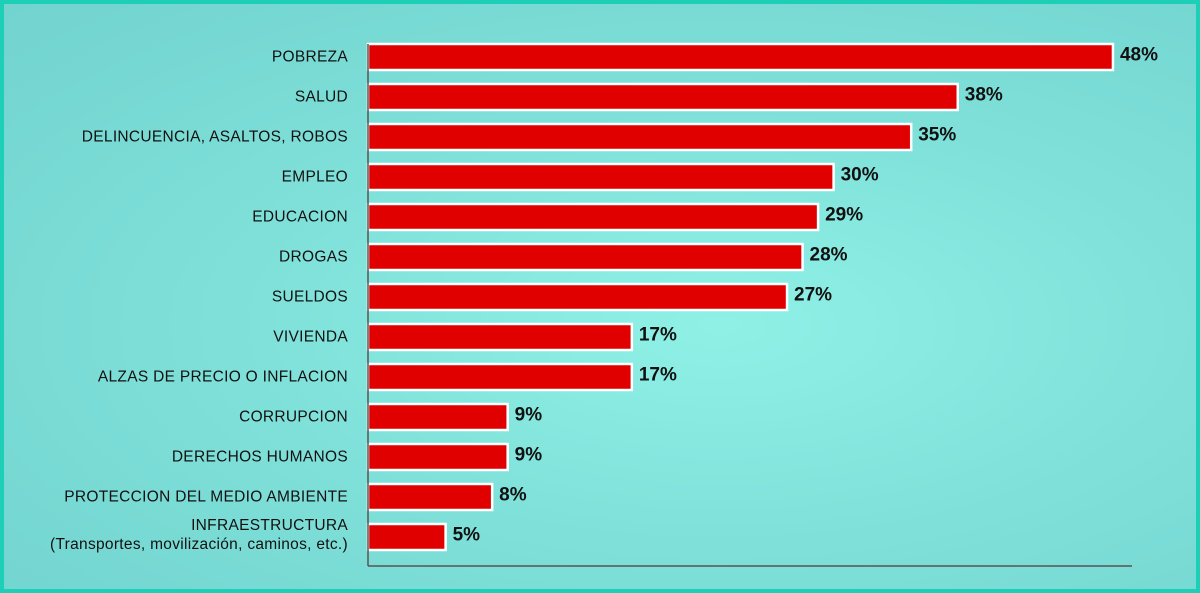 This screenshot has width=1200, height=593. Describe the element at coordinates (1139, 55) in the screenshot. I see `value-label: 48%` at that location.